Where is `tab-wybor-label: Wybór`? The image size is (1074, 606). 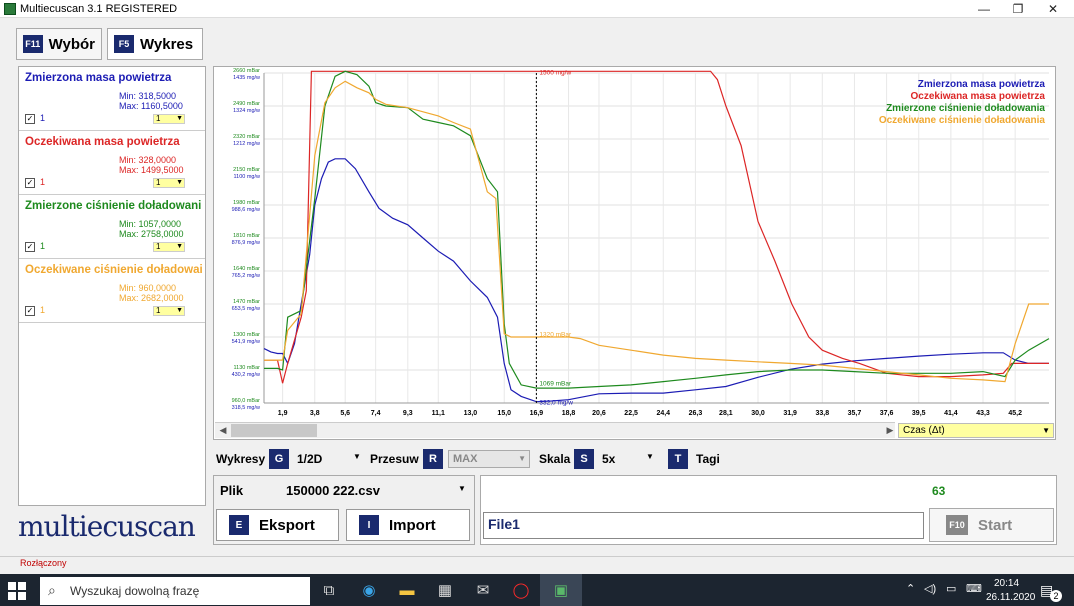 tab-wybor-label: Wybór is located at coordinates (71, 44).